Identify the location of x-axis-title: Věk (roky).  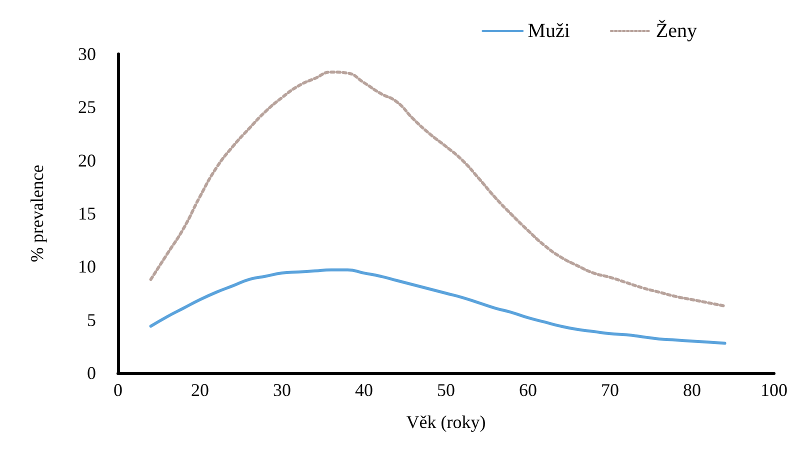
(446, 422).